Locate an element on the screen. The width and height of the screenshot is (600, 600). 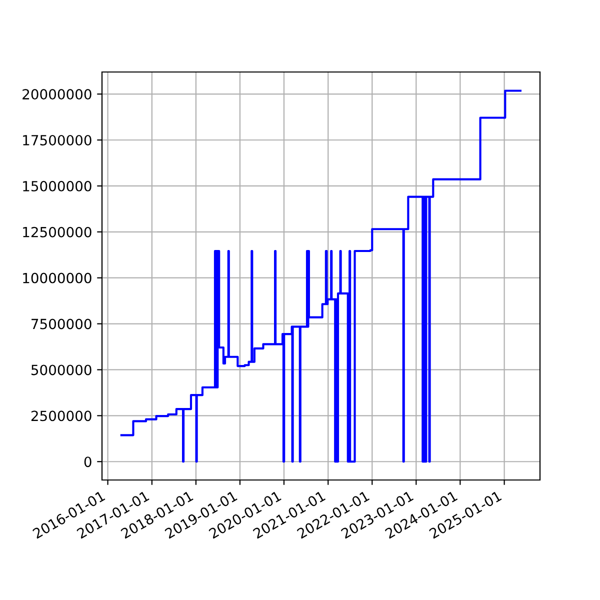
y-tick-label: 20000000 is located at coordinates (57, 94).